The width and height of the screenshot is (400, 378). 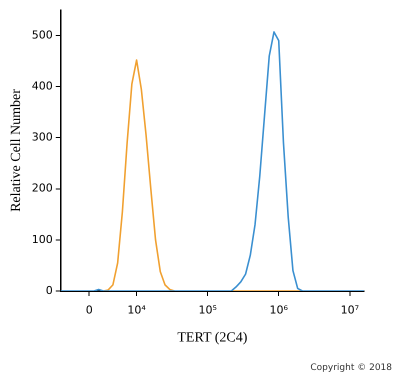 What do you see at coordinates (89, 309) in the screenshot?
I see `x-tick-label: 0` at bounding box center [89, 309].